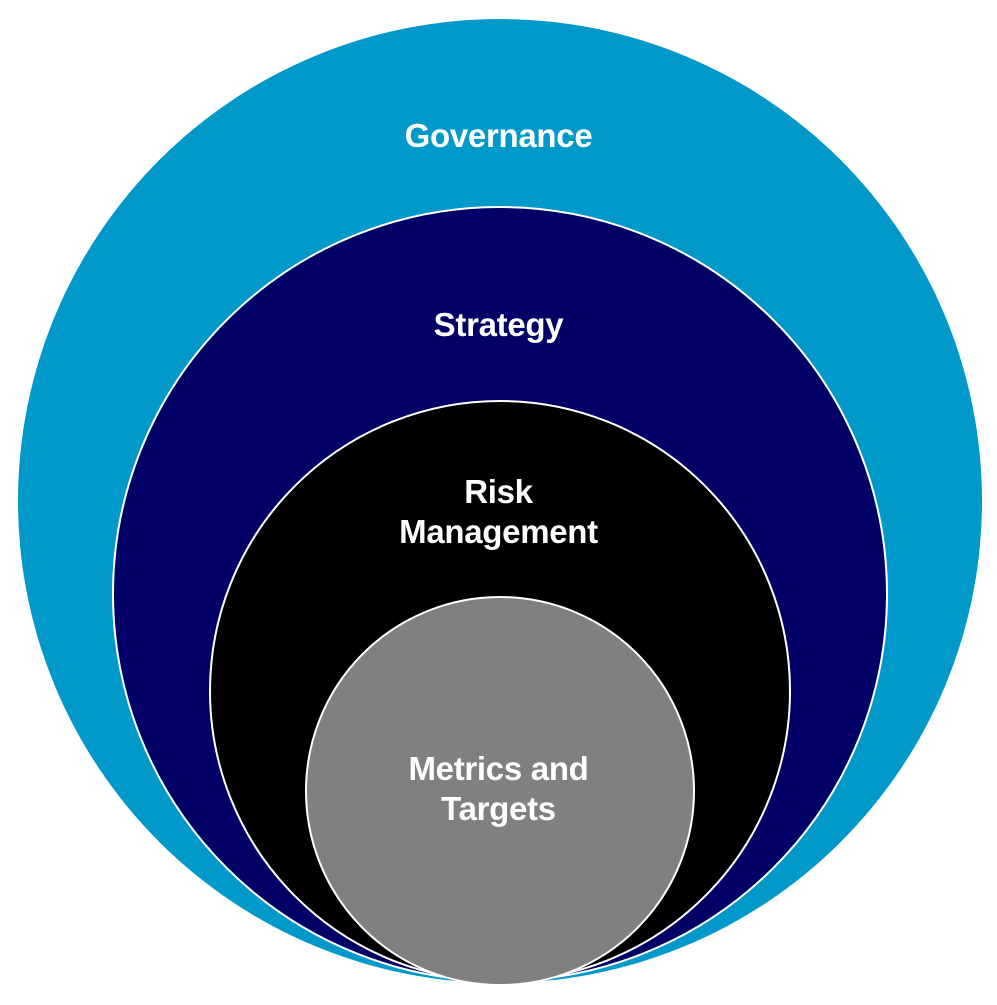 The height and width of the screenshot is (1005, 997). Describe the element at coordinates (498, 768) in the screenshot. I see `metrics-and-targets-label-line-1: Metrics and` at that location.